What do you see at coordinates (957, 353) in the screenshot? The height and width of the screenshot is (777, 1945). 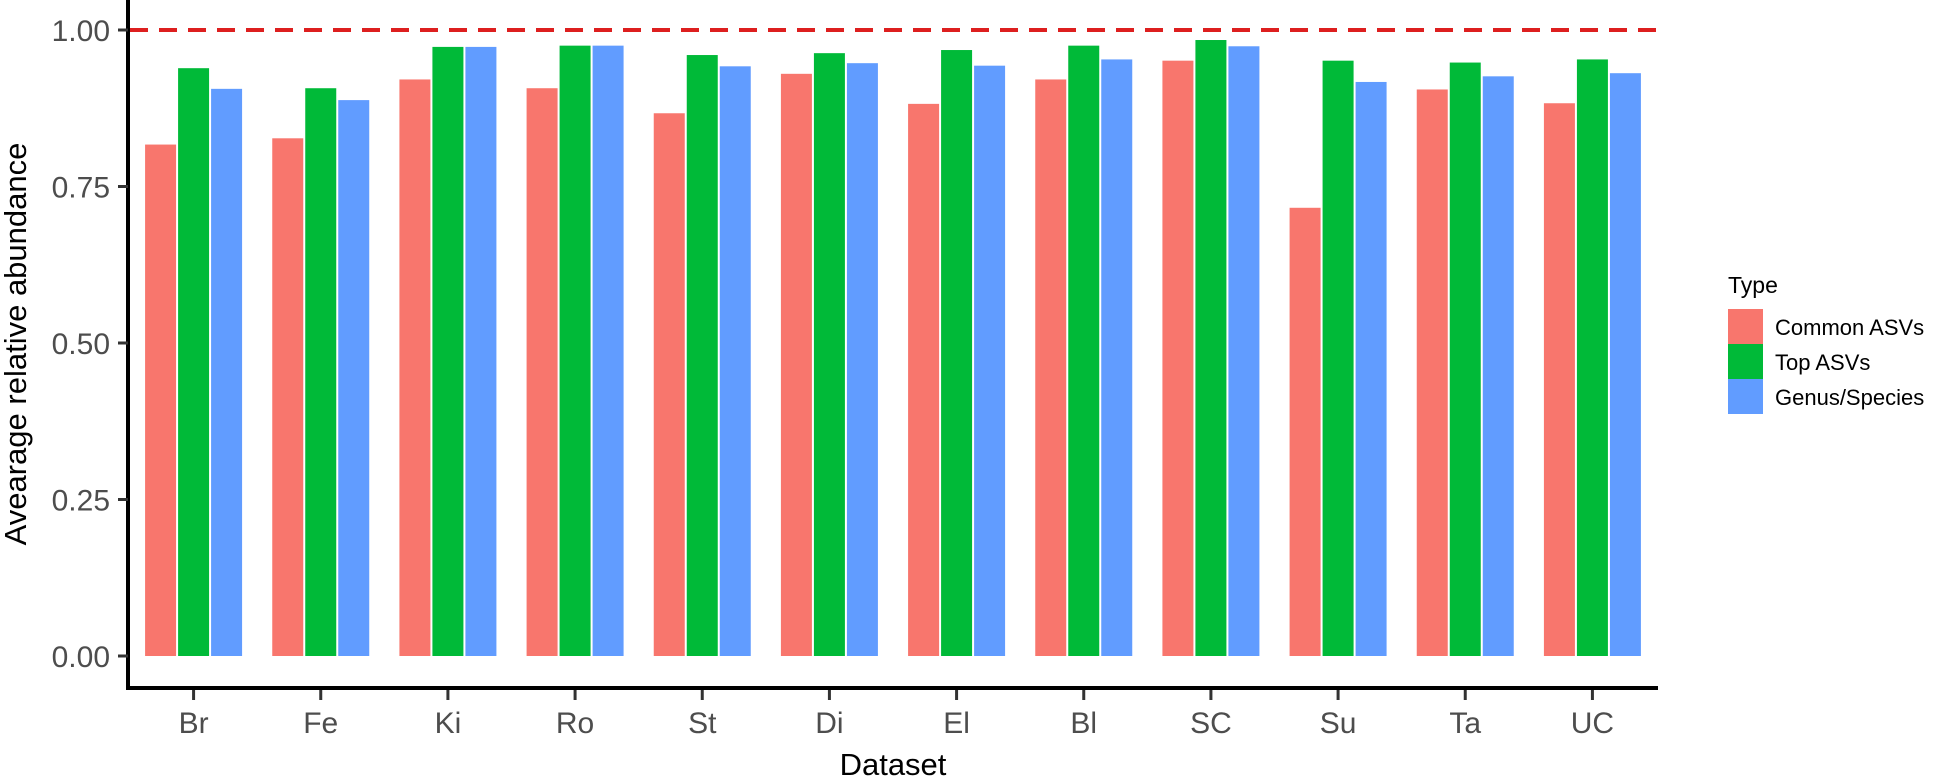 I see `bar-el-top-asvs` at bounding box center [957, 353].